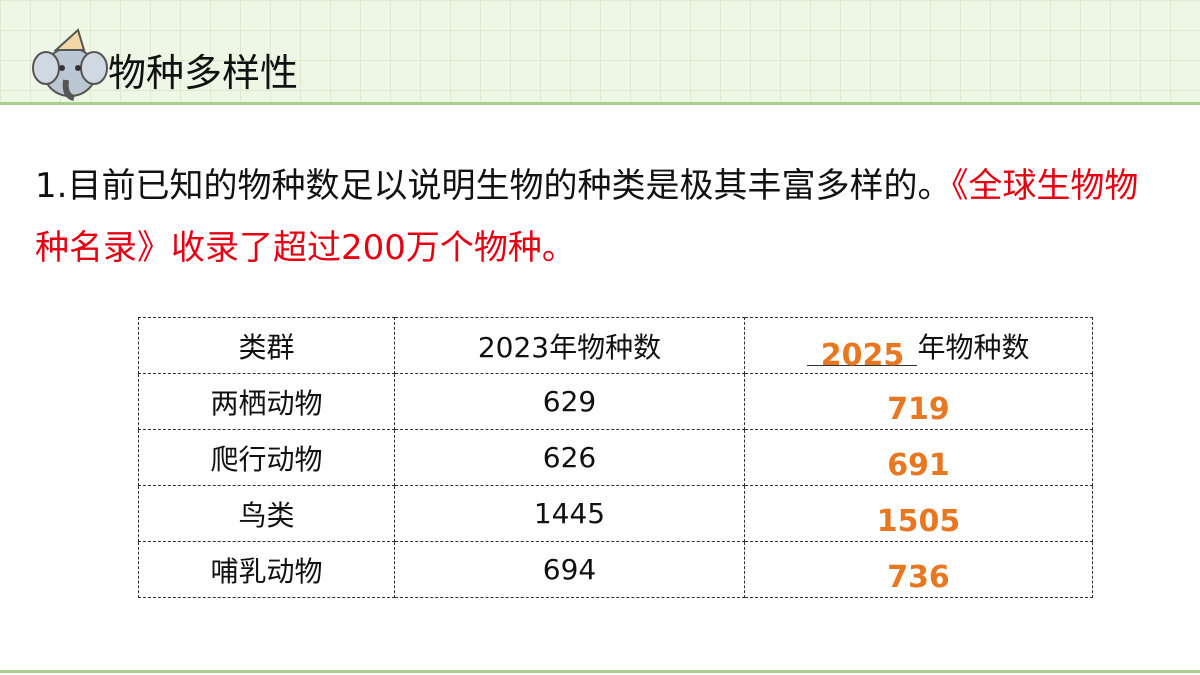  I want to click on answer-value: 691, so click(918, 465).